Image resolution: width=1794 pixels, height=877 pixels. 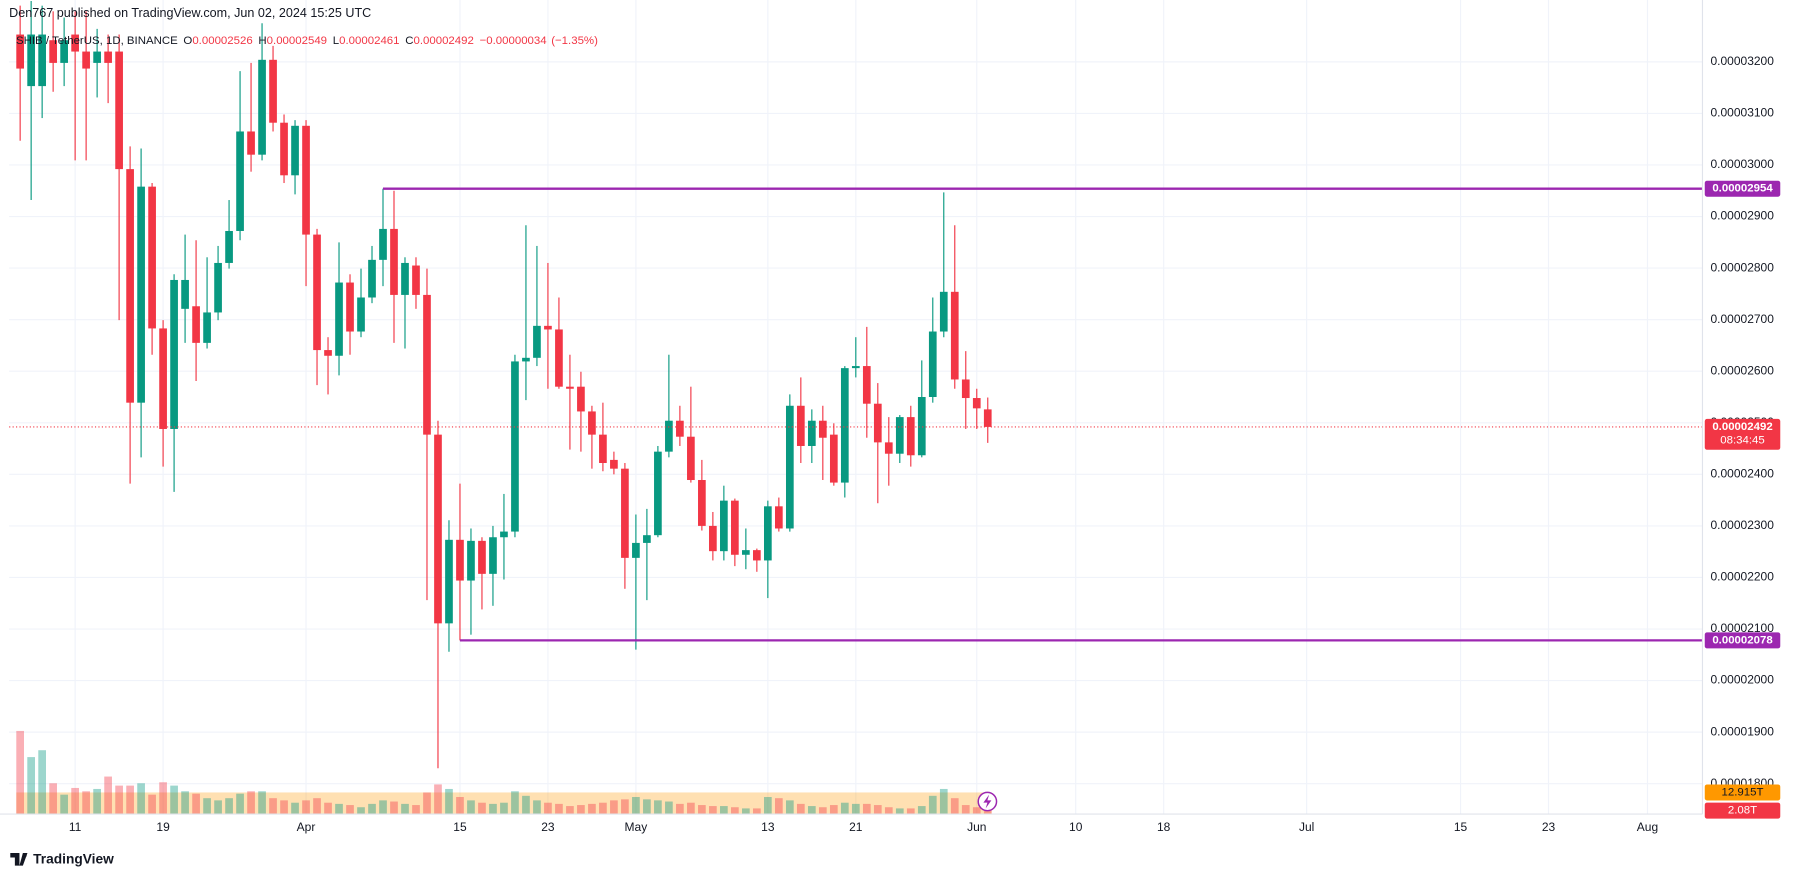 I want to click on legend-value: 0.00002549, so click(x=297, y=41).